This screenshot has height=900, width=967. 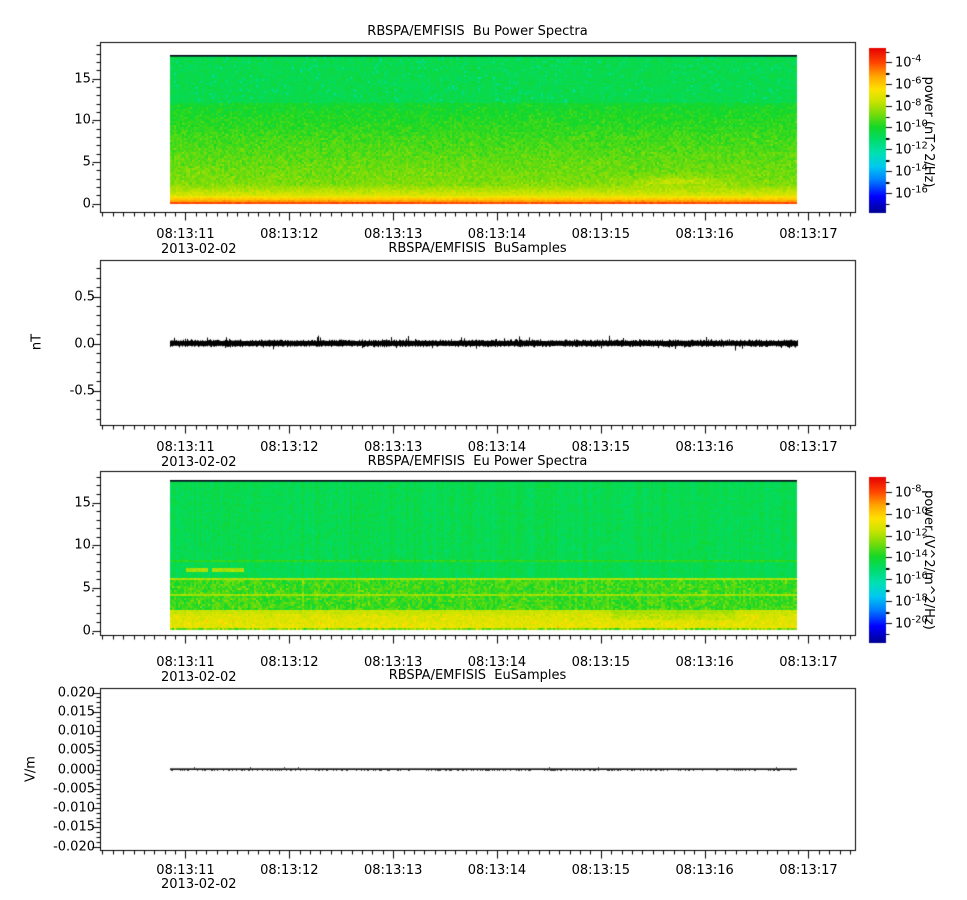 What do you see at coordinates (31, 769) in the screenshot?
I see `panel4-y-axis-label: V/m` at bounding box center [31, 769].